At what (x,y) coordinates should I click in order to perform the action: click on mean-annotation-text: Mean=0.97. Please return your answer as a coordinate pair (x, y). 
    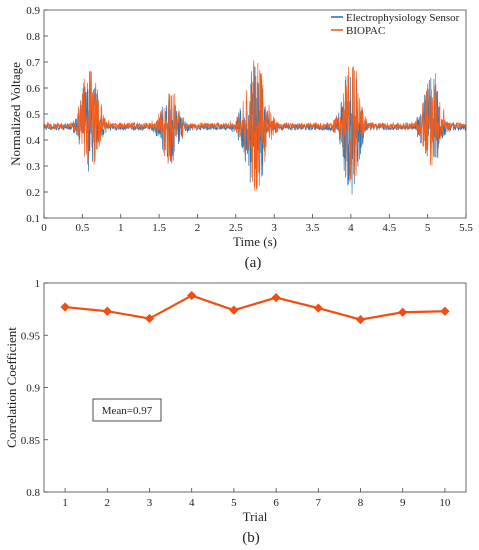
    Looking at the image, I should click on (127, 411).